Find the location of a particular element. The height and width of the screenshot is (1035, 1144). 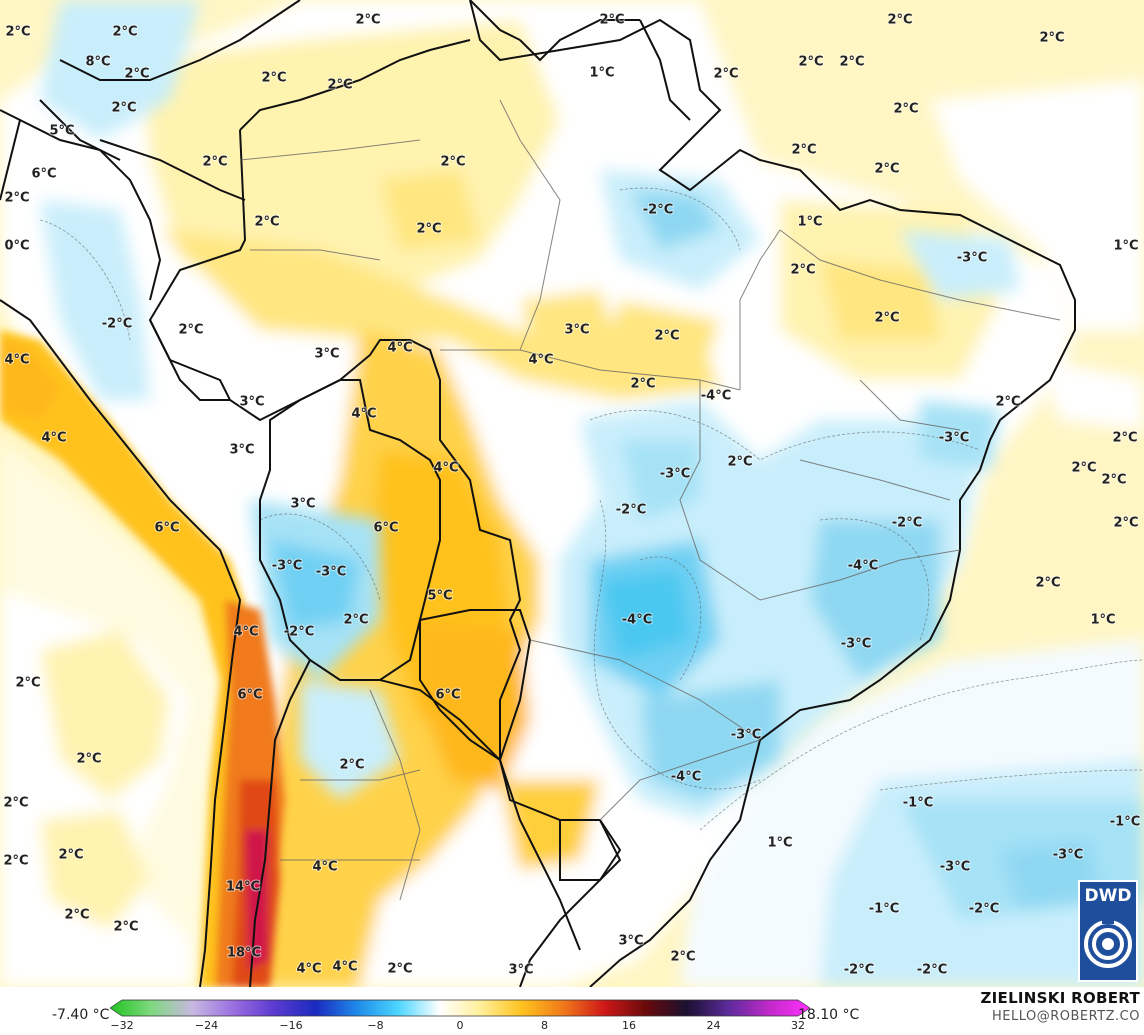

temperature-label: 8°C is located at coordinates (97, 62).